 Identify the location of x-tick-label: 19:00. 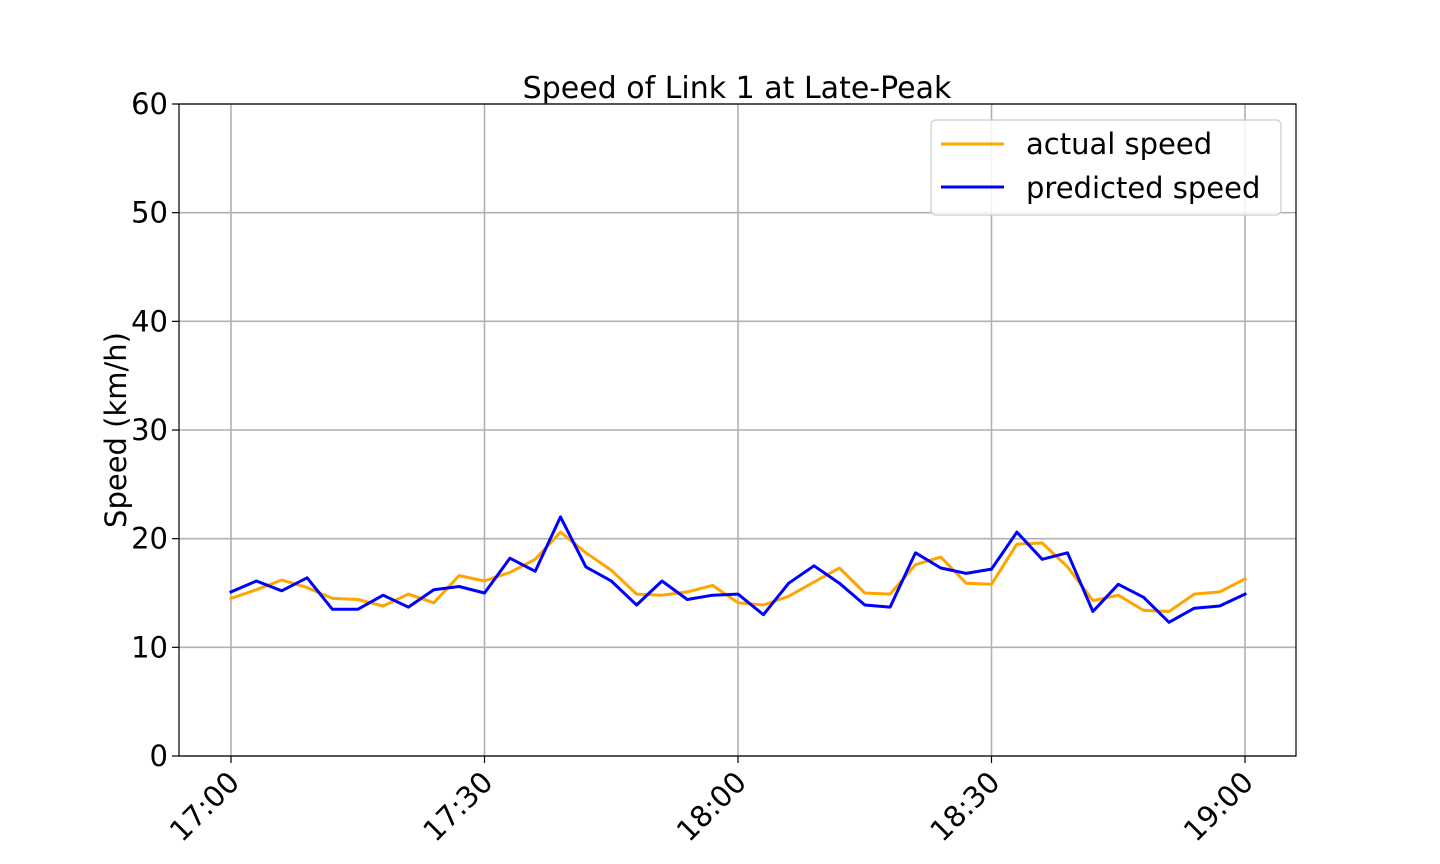
(1218, 806).